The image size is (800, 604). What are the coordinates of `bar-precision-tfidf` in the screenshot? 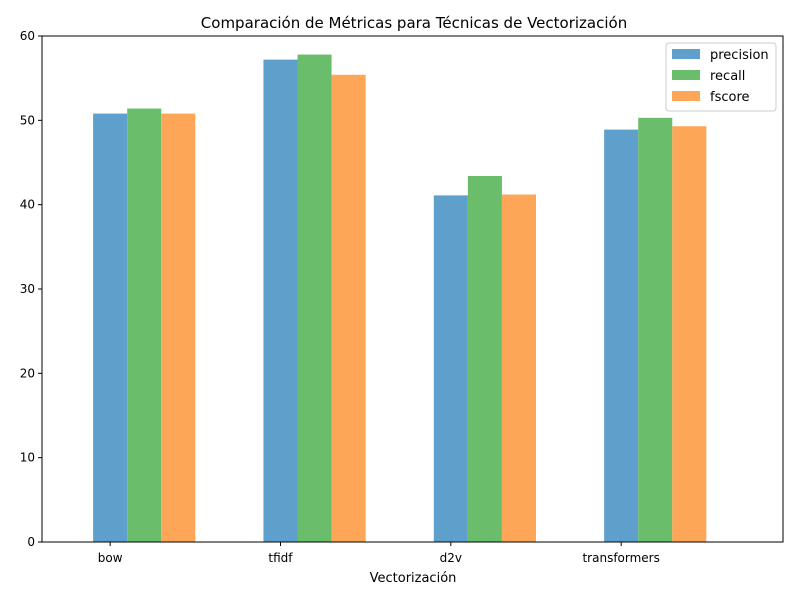 It's located at (280, 300).